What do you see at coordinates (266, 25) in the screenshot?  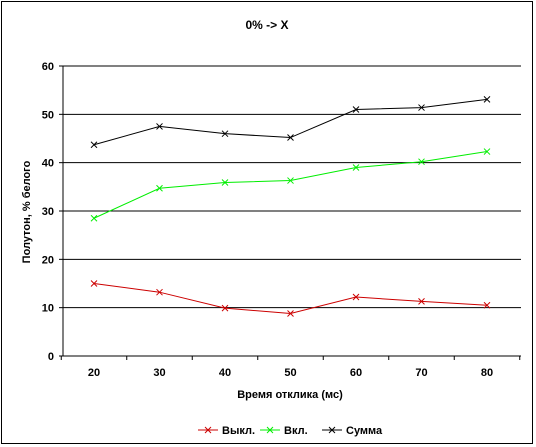 I see `chart-title: 0% -> X` at bounding box center [266, 25].